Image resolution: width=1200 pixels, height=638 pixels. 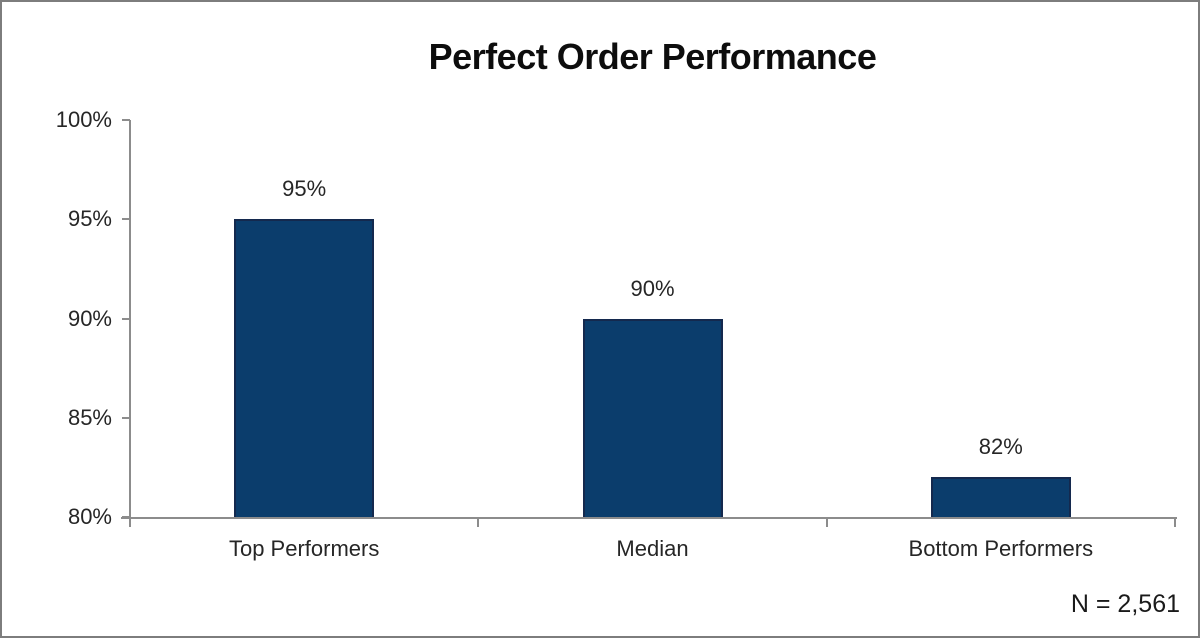 What do you see at coordinates (1000, 447) in the screenshot?
I see `bar-value-label: 82%` at bounding box center [1000, 447].